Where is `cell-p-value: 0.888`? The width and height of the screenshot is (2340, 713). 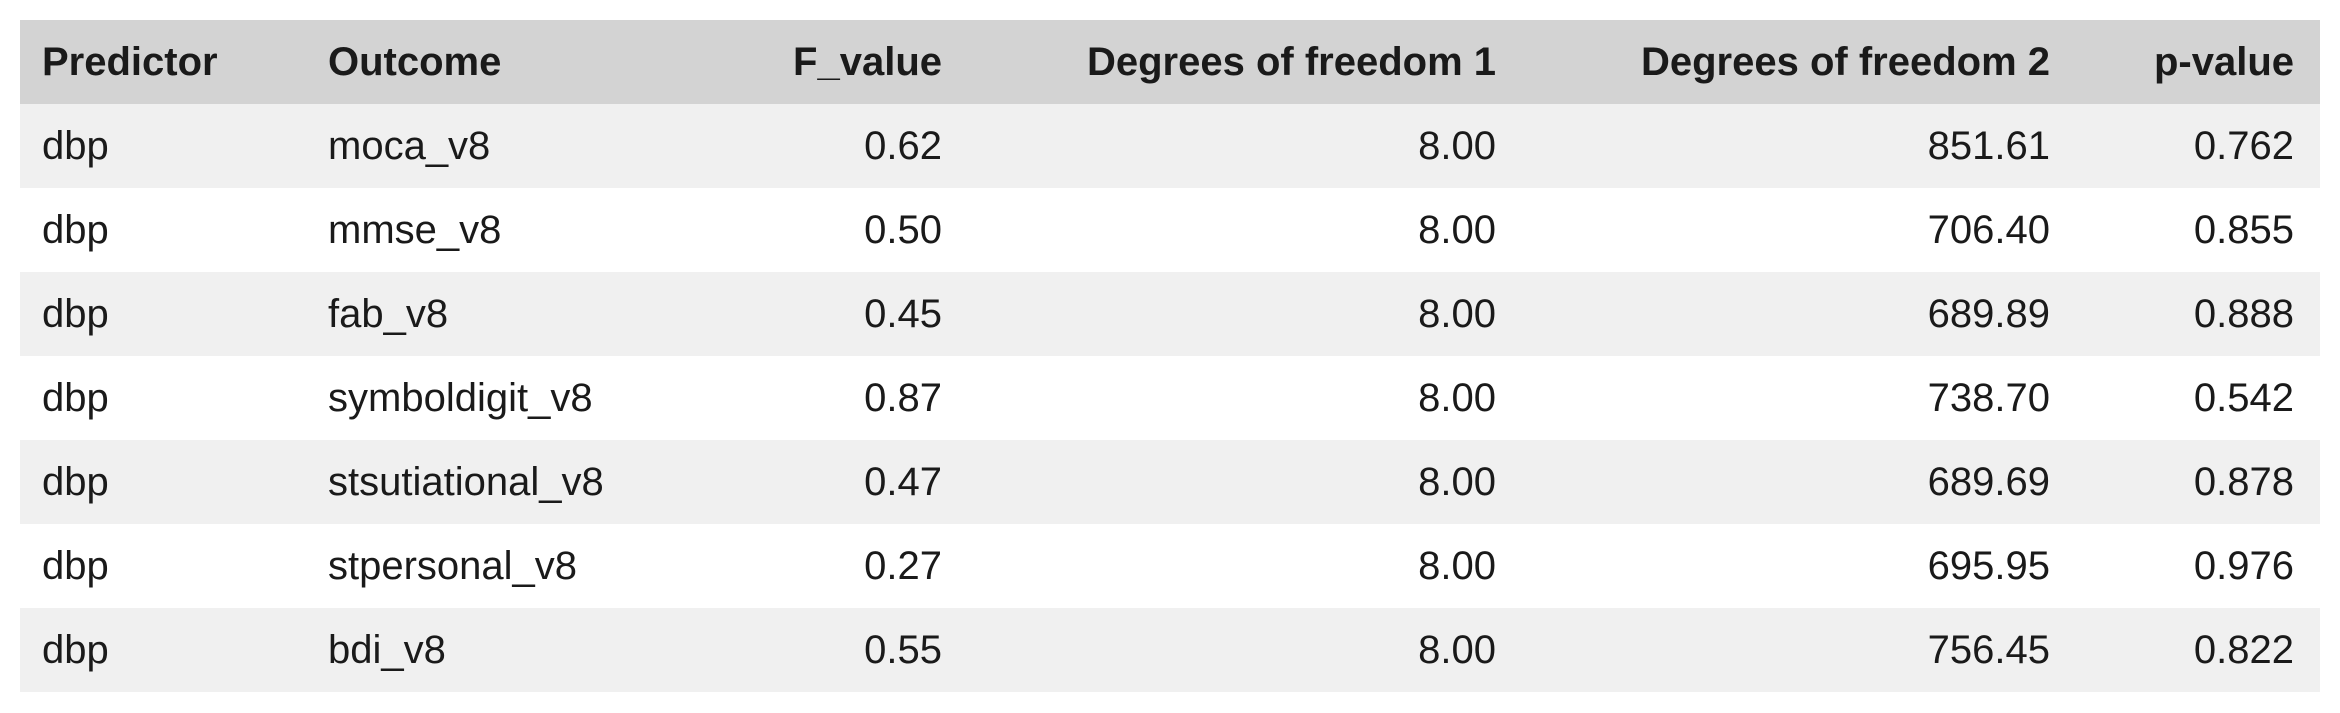 cell-p-value: 0.888 is located at coordinates (2198, 314).